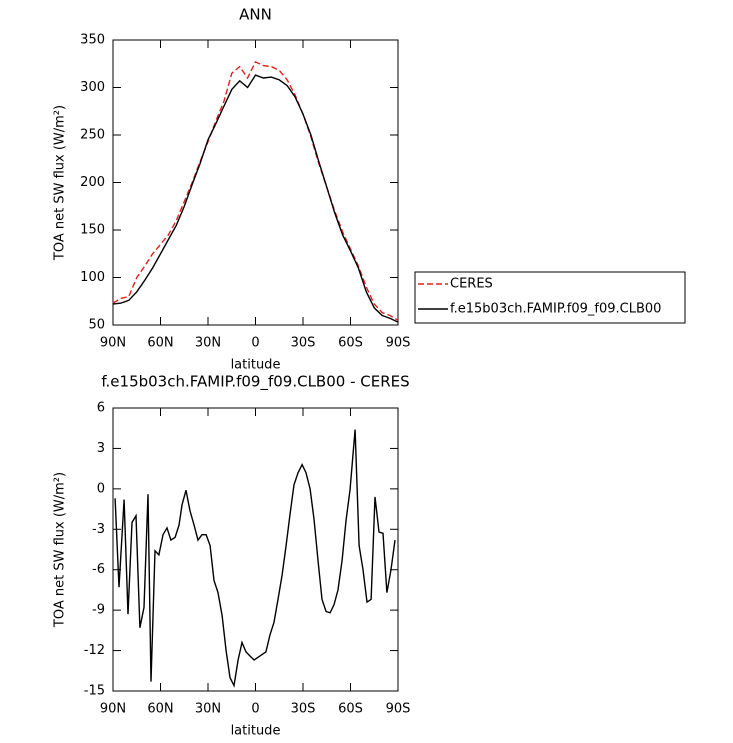  Describe the element at coordinates (101, 448) in the screenshot. I see `y-tick-label: 3` at that location.